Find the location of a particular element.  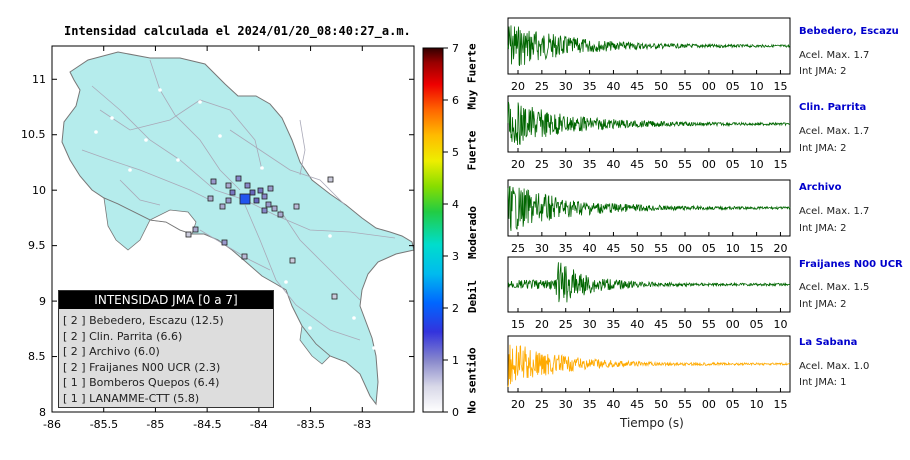

map-y-tick-label: 9.5 is located at coordinates (37, 246).